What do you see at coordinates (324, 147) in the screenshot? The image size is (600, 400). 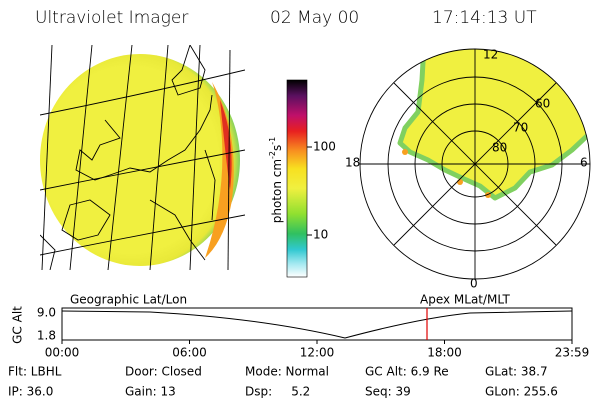 I see `colorbar-tick: 100` at bounding box center [324, 147].